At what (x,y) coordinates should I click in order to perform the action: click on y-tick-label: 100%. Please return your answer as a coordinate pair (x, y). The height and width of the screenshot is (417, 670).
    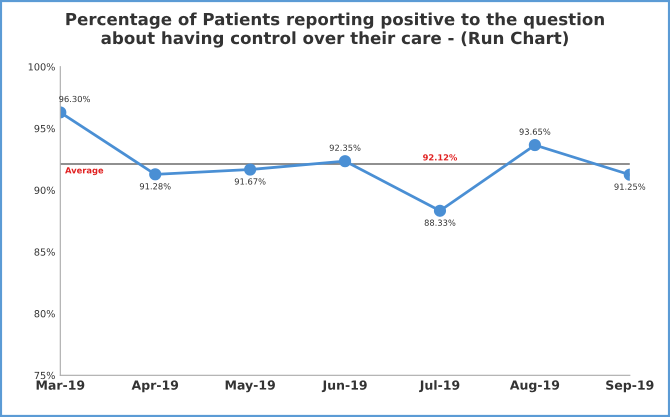
    Looking at the image, I should click on (41, 67).